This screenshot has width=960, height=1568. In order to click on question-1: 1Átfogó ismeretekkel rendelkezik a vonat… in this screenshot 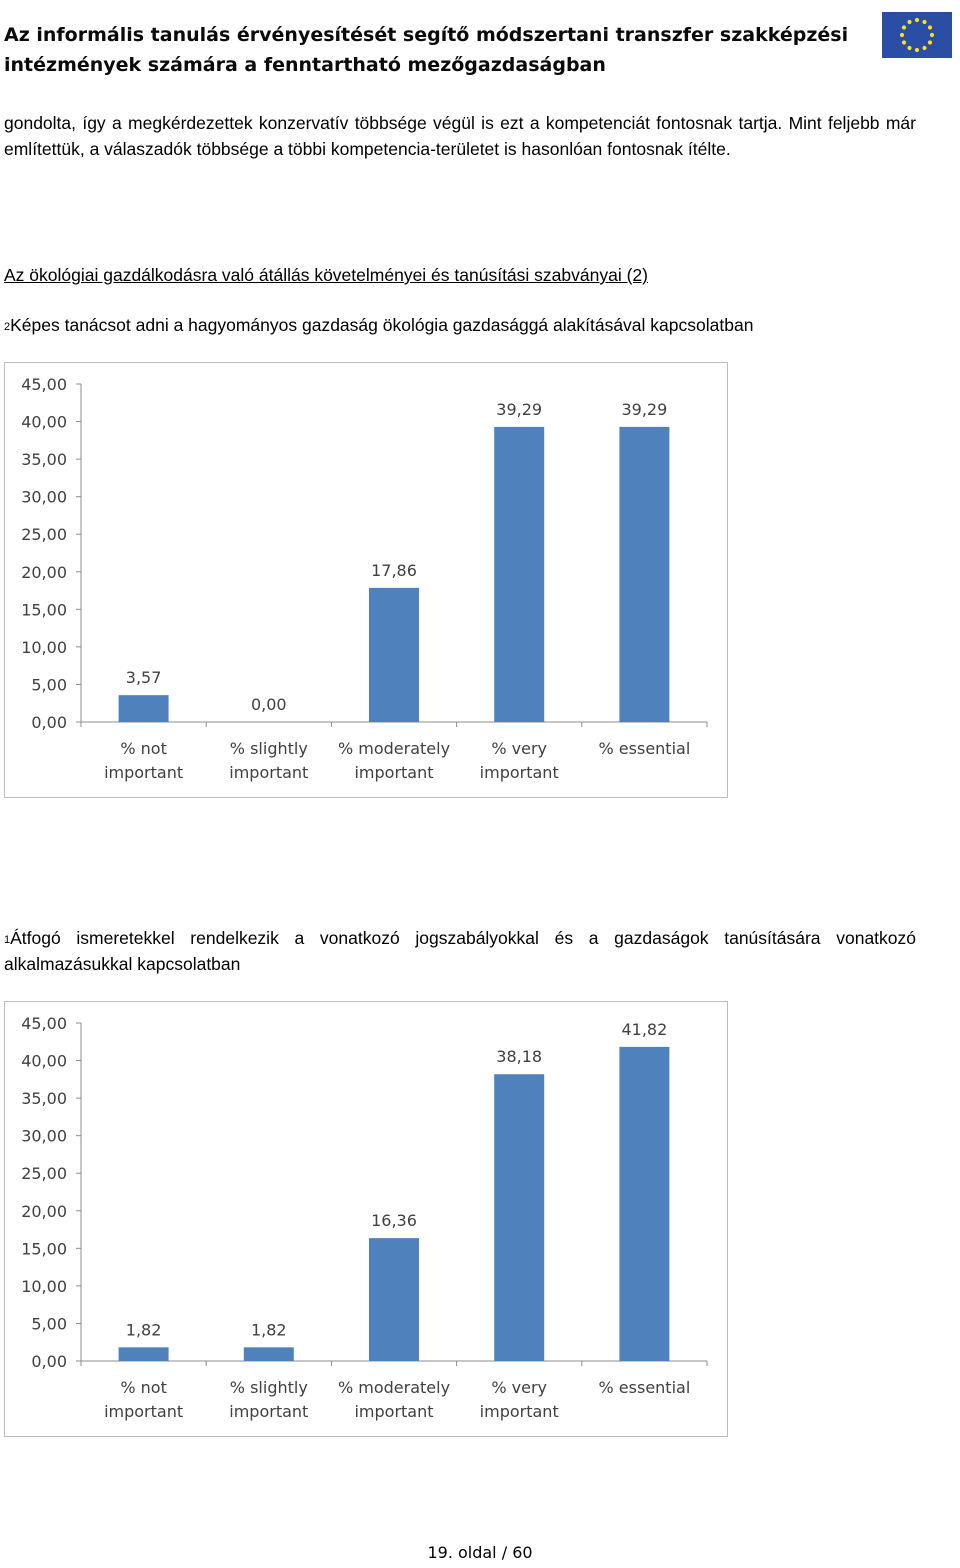, I will do `click(460, 951)`.